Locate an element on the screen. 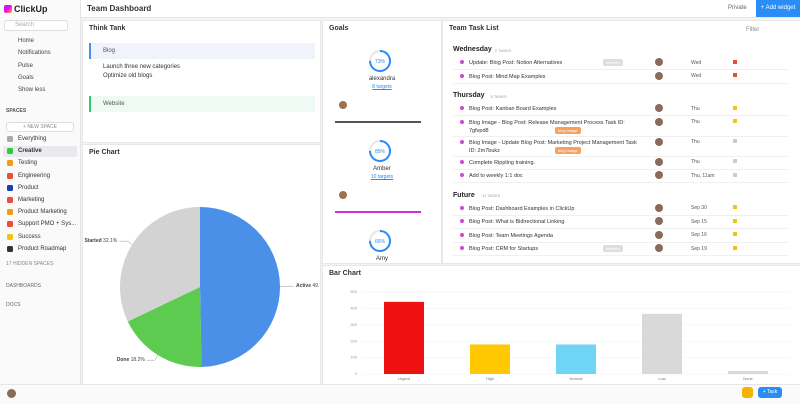 The width and height of the screenshot is (800, 404). task-name: Blog Post: Dashboard Examples in ClickUp is located at coordinates (569, 209).